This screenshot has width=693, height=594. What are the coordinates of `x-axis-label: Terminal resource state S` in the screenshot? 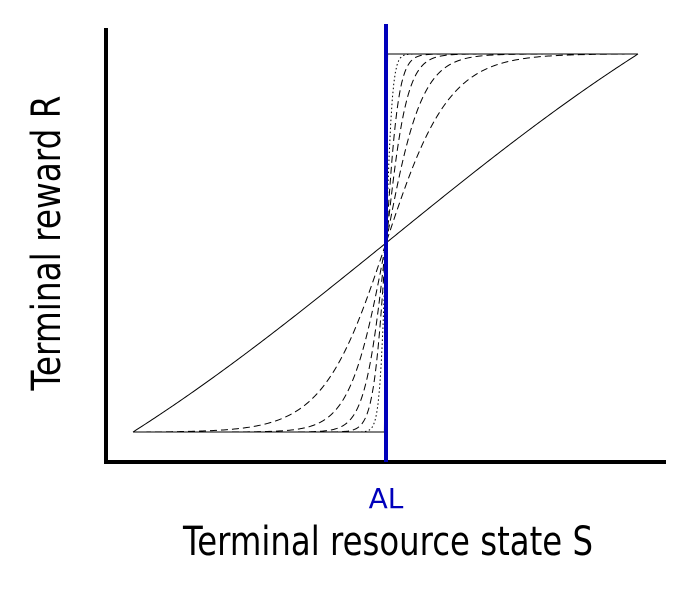 It's located at (387, 542).